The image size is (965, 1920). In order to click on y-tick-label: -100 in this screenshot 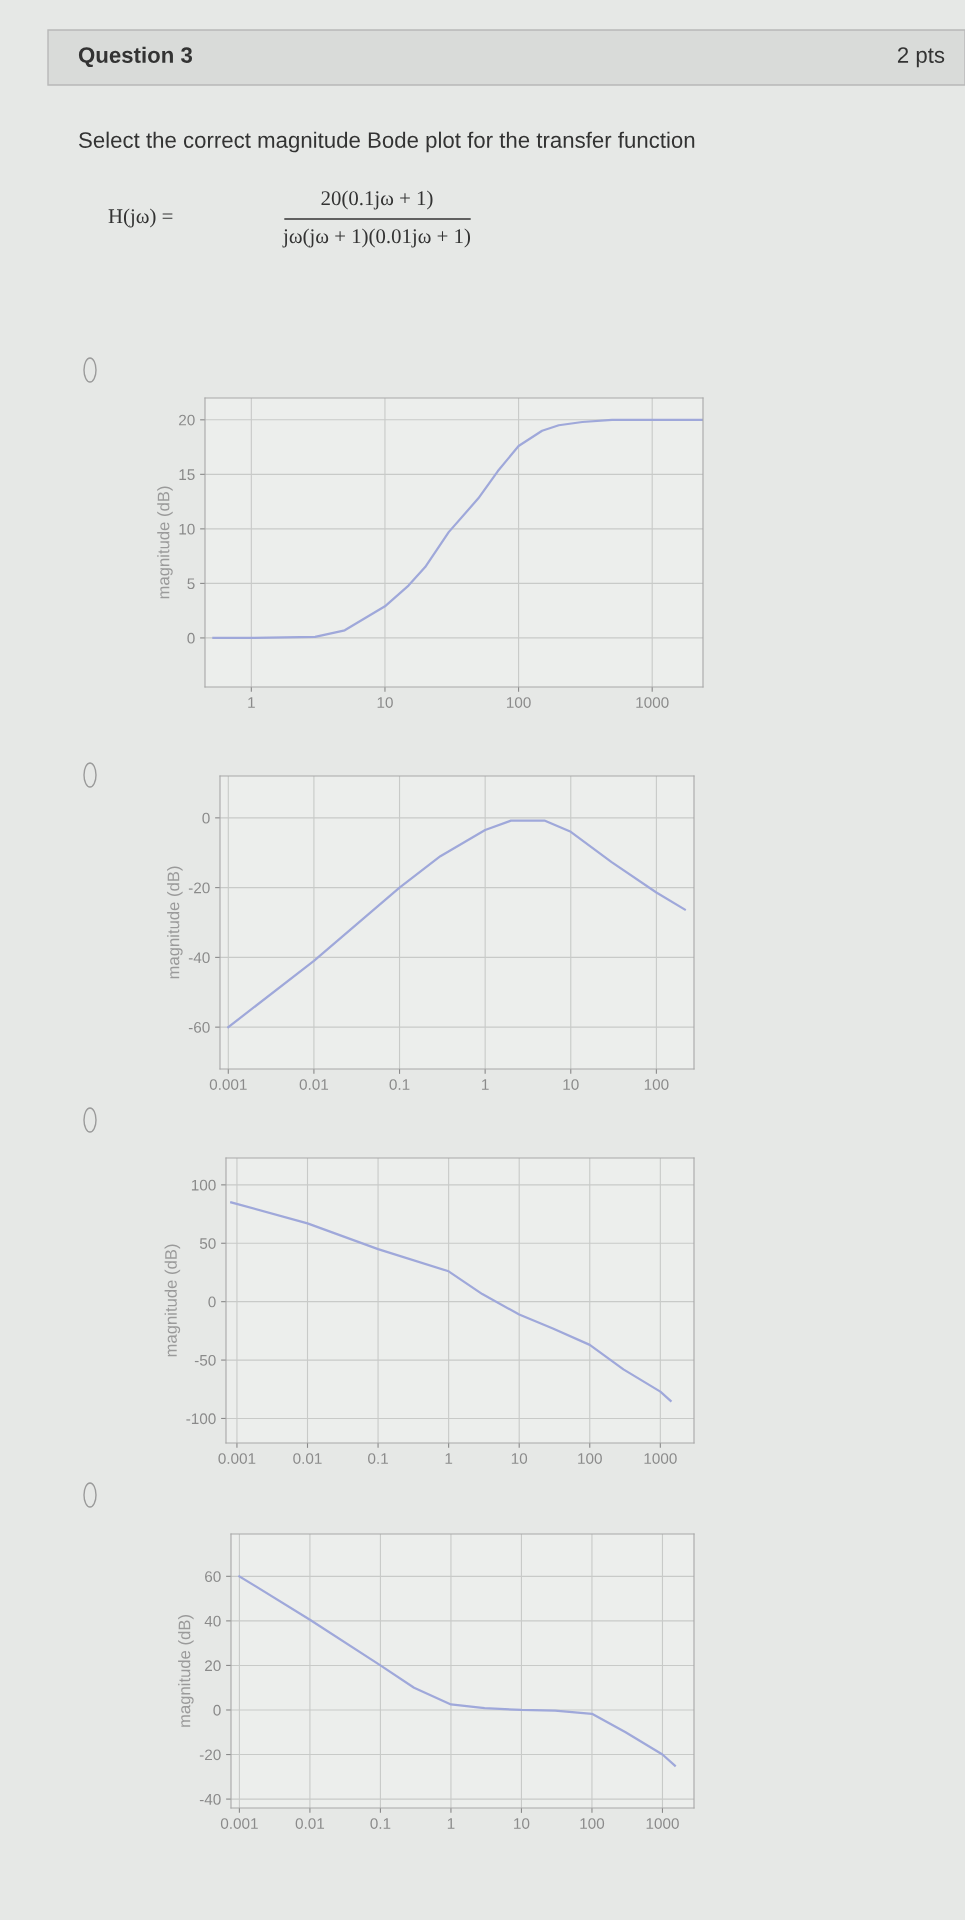, I will do `click(201, 1419)`.